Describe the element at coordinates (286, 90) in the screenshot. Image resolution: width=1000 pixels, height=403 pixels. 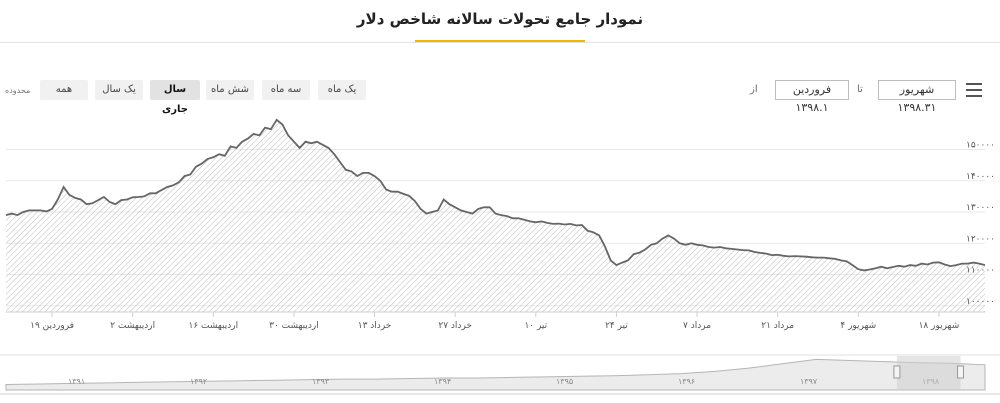
I see `range-button-three-months: سه ماه` at that location.